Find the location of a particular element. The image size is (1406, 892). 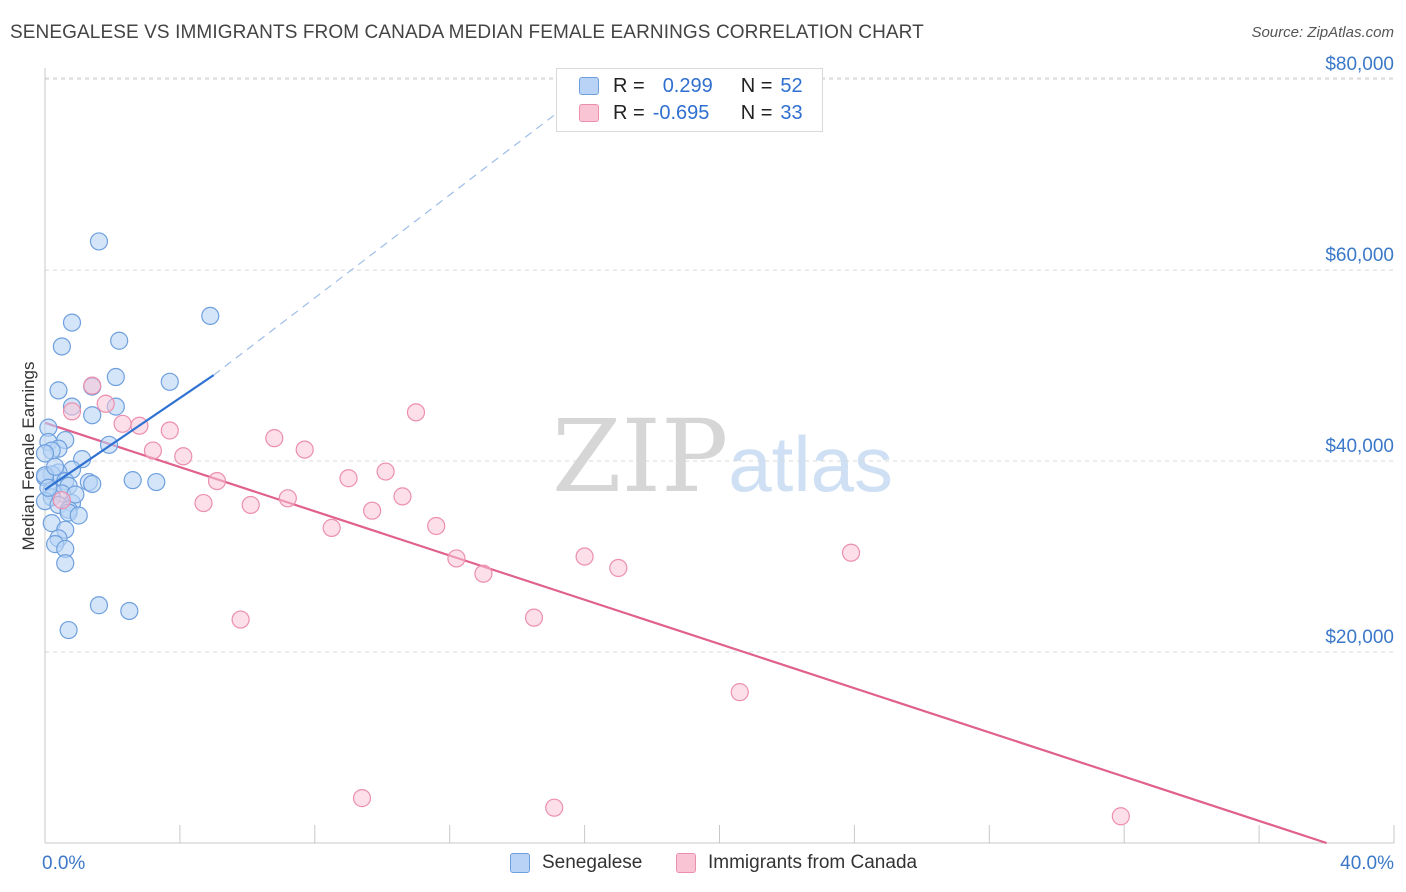

legend-row-canada: R = -0.695 N = 33 is located at coordinates (691, 113).